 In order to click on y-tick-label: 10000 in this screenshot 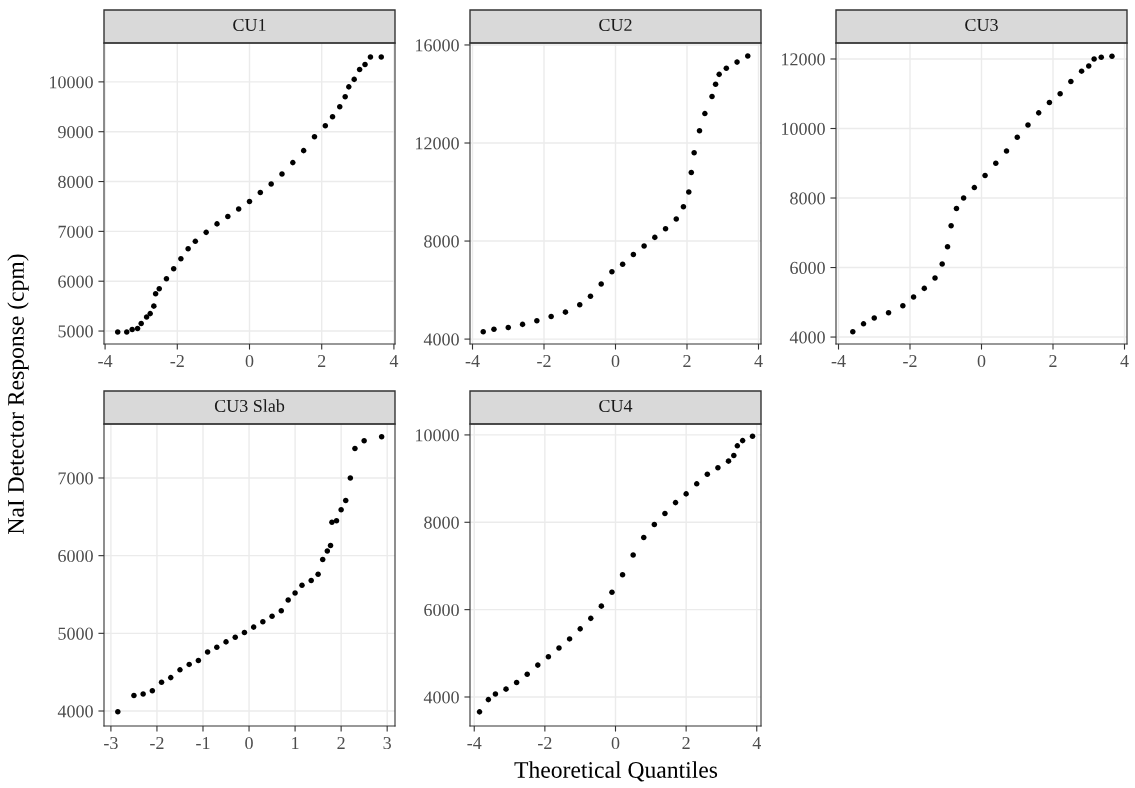, I will do `click(71, 82)`.